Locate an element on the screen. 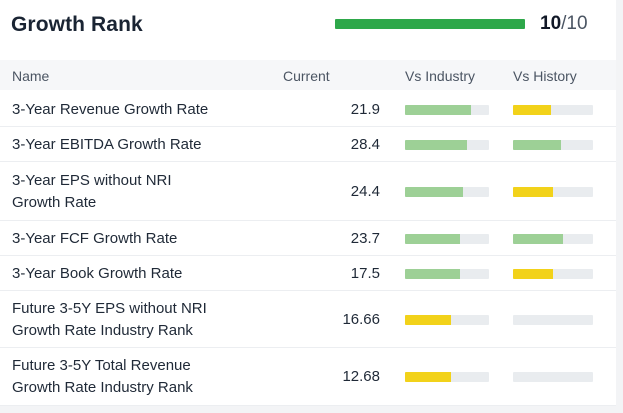  row-name: 3-Year Book Growth Rate is located at coordinates (97, 274).